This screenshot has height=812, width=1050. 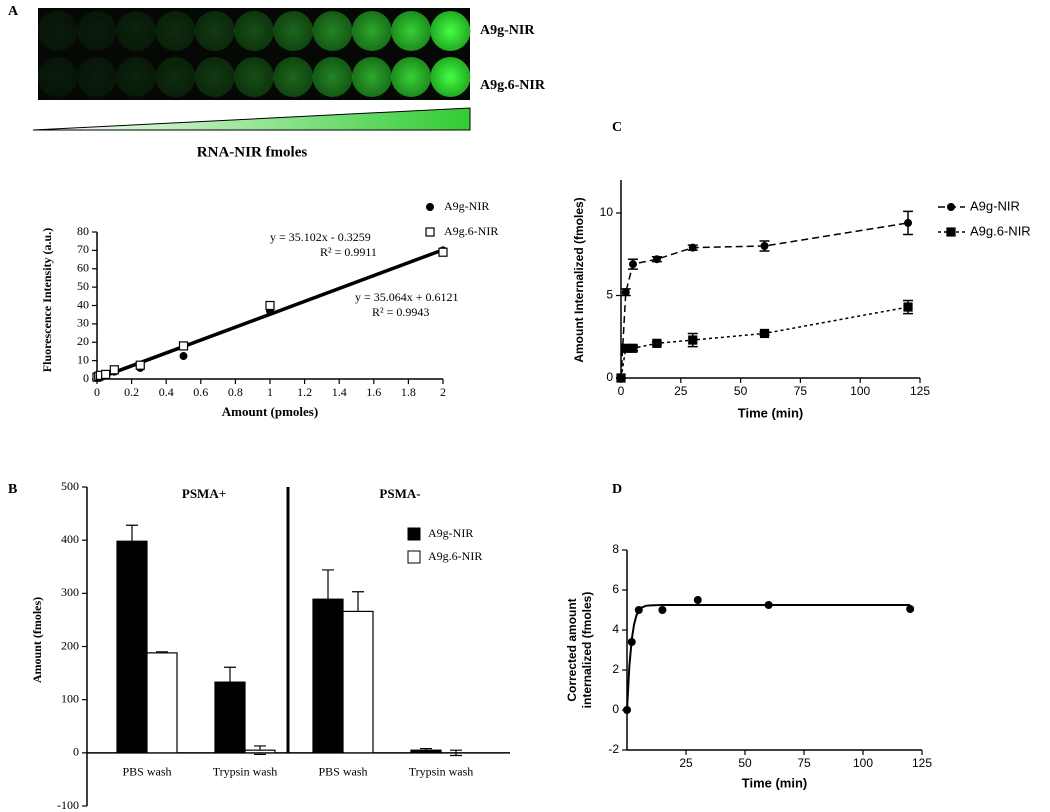 I want to click on panel-label: C, so click(x=617, y=127).